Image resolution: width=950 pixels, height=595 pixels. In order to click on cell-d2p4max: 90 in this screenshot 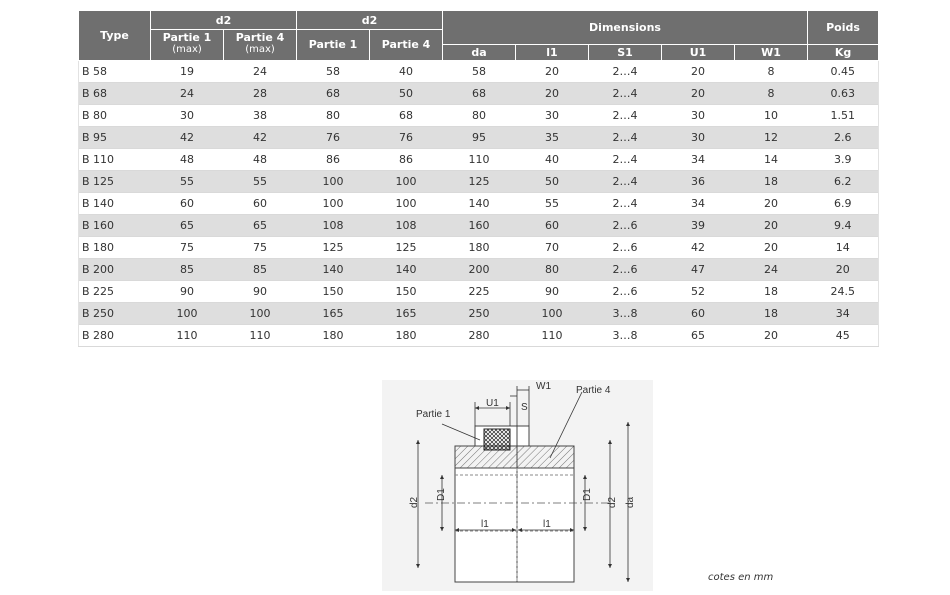, I will do `click(260, 290)`.